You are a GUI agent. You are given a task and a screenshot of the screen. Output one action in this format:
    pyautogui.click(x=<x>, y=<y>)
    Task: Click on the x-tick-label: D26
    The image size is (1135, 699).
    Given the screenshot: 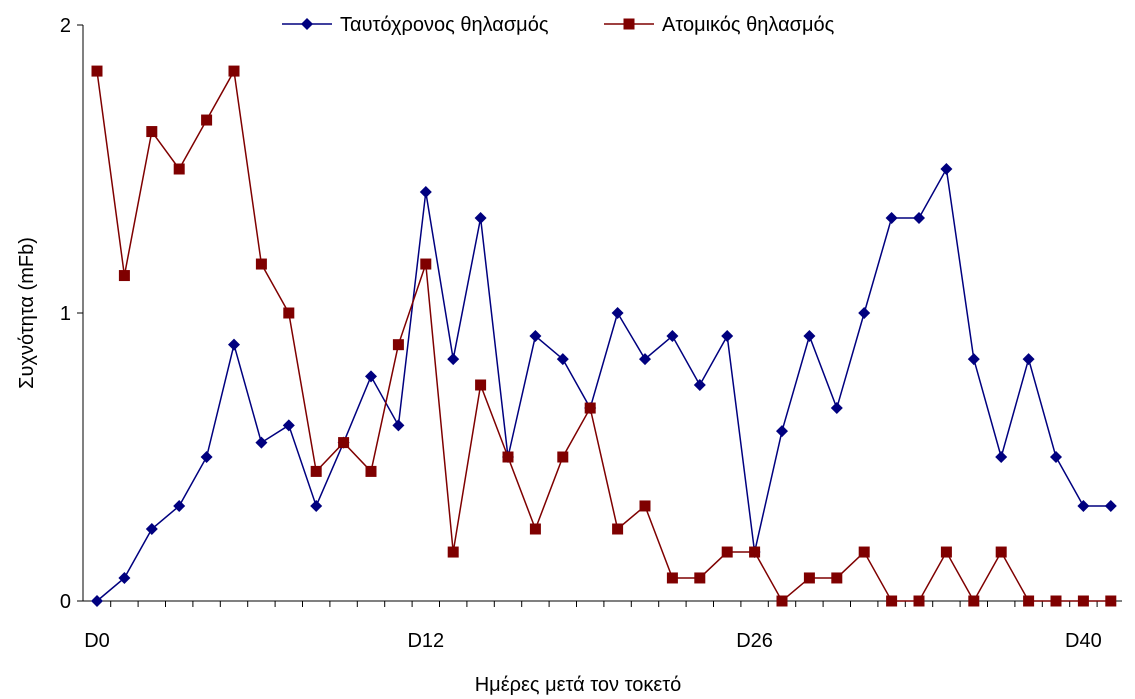 What is the action you would take?
    pyautogui.click(x=754, y=641)
    